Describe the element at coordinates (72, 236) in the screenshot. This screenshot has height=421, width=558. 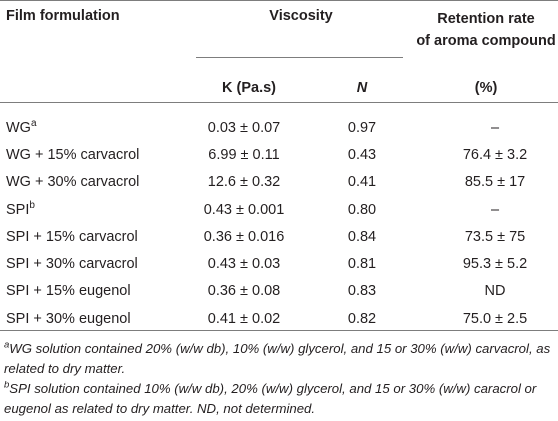
I see `formulation-name: SPI + 15% carvacrol` at that location.